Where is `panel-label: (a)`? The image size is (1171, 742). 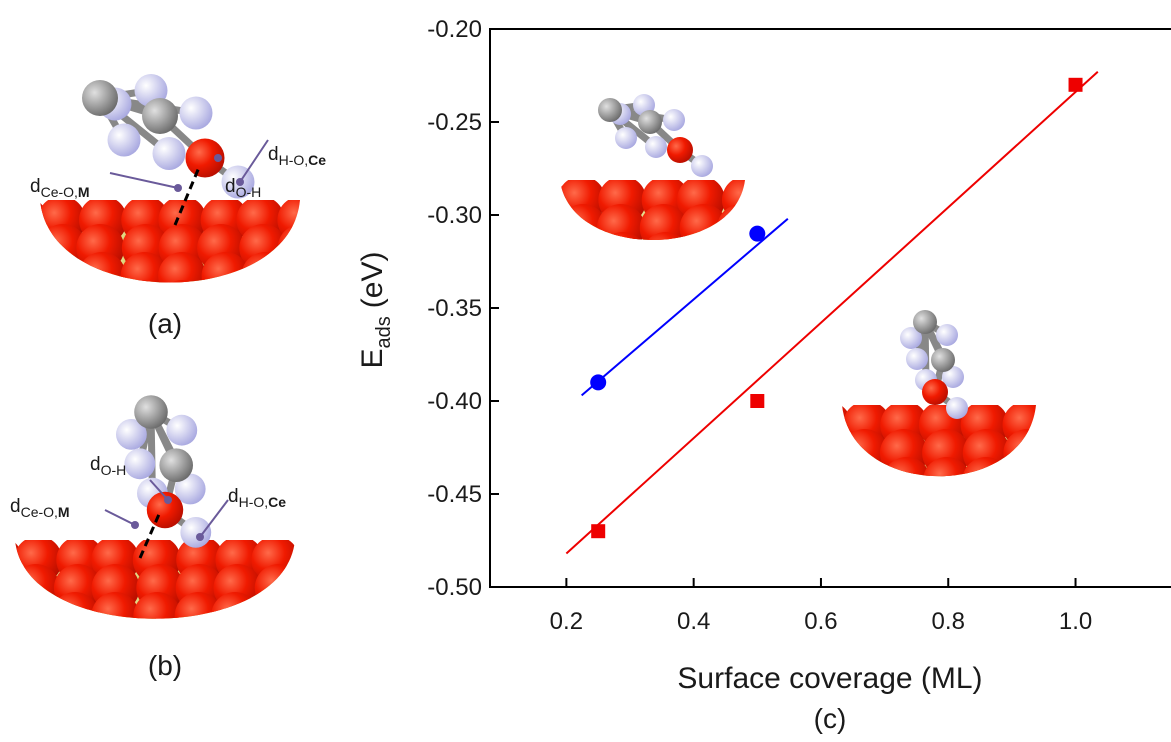
panel-label: (a) is located at coordinates (165, 323).